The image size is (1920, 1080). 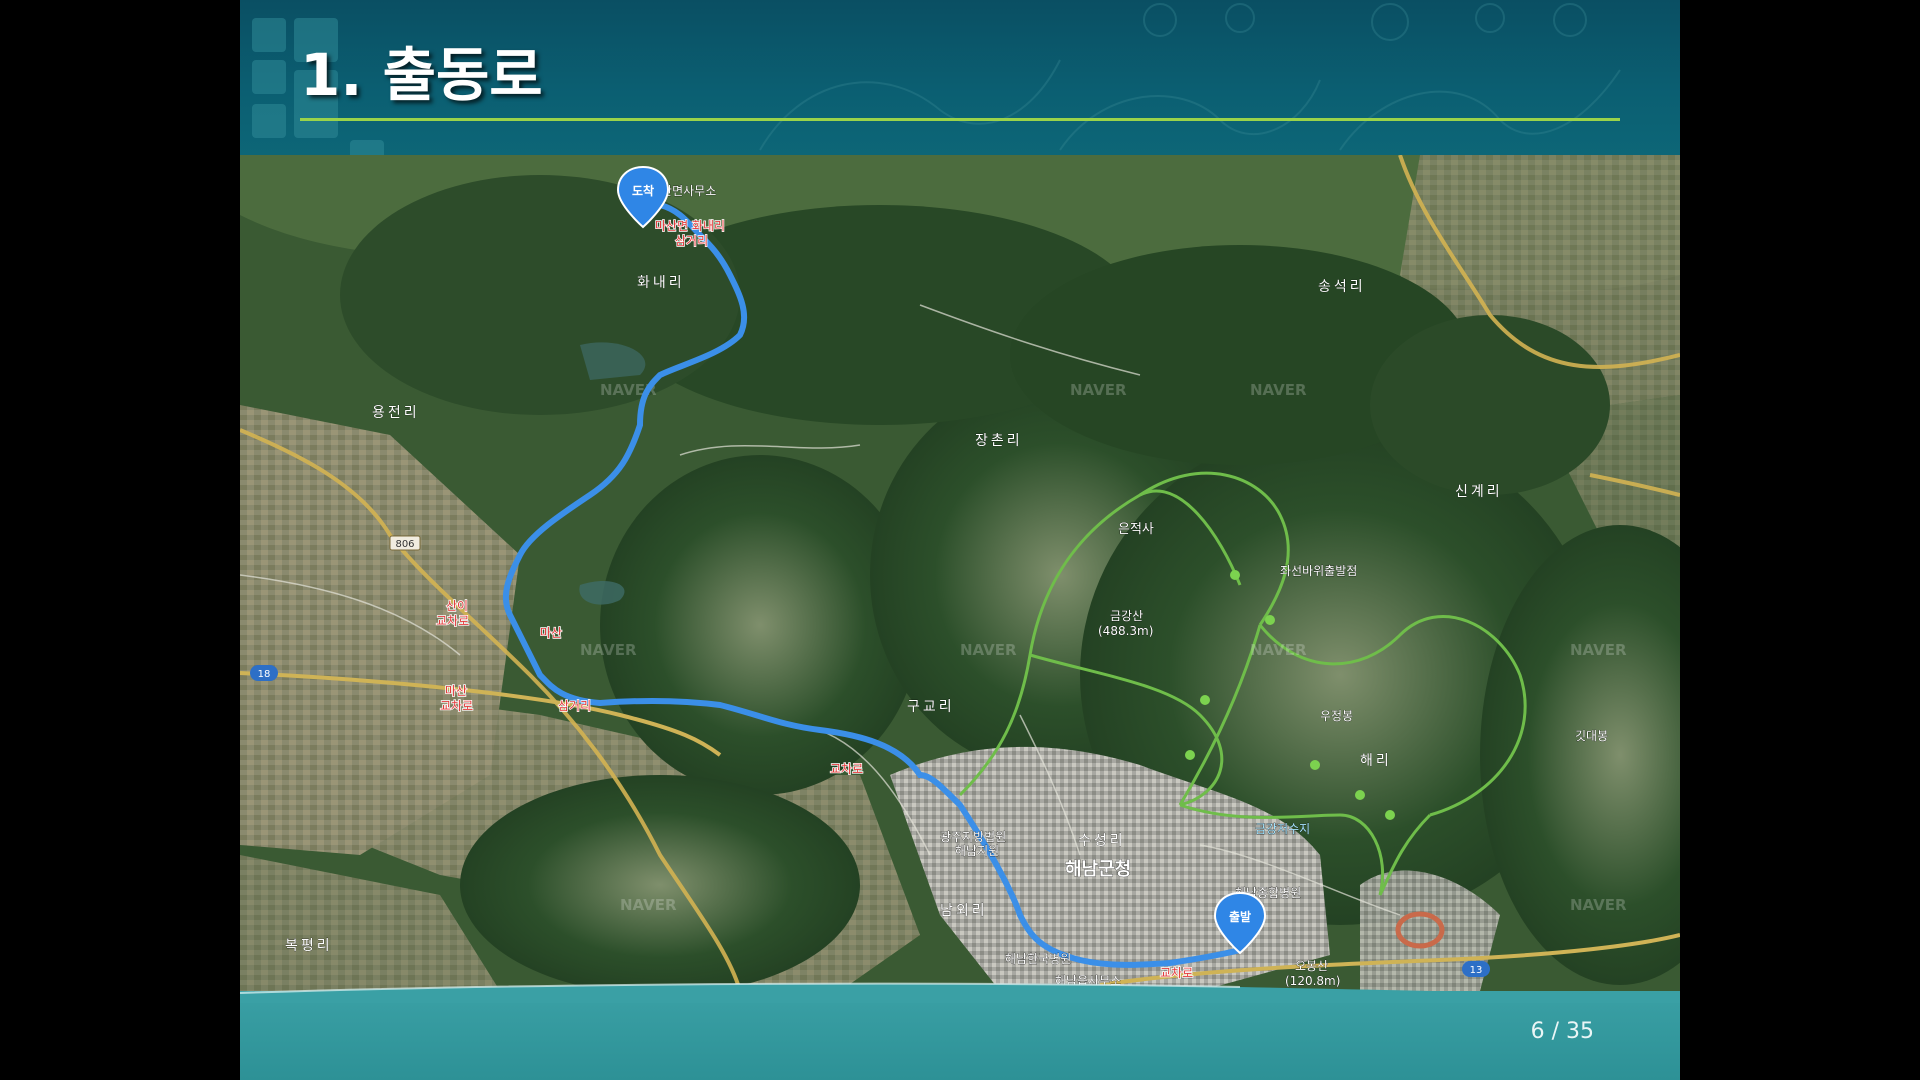 I want to click on road-shield-18: 18, so click(x=264, y=673).